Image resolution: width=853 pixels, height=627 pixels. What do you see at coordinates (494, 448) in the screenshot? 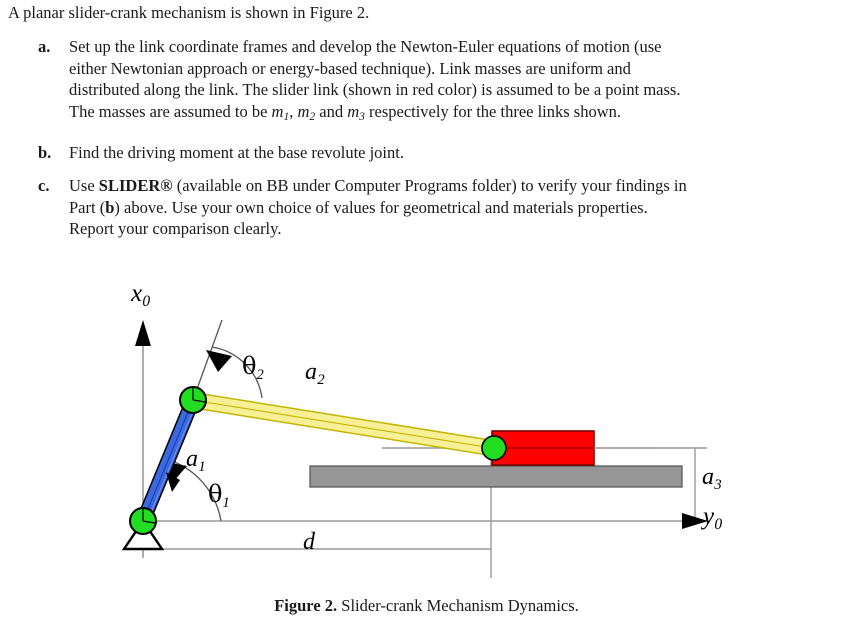
I see `joint-slider-pin` at bounding box center [494, 448].